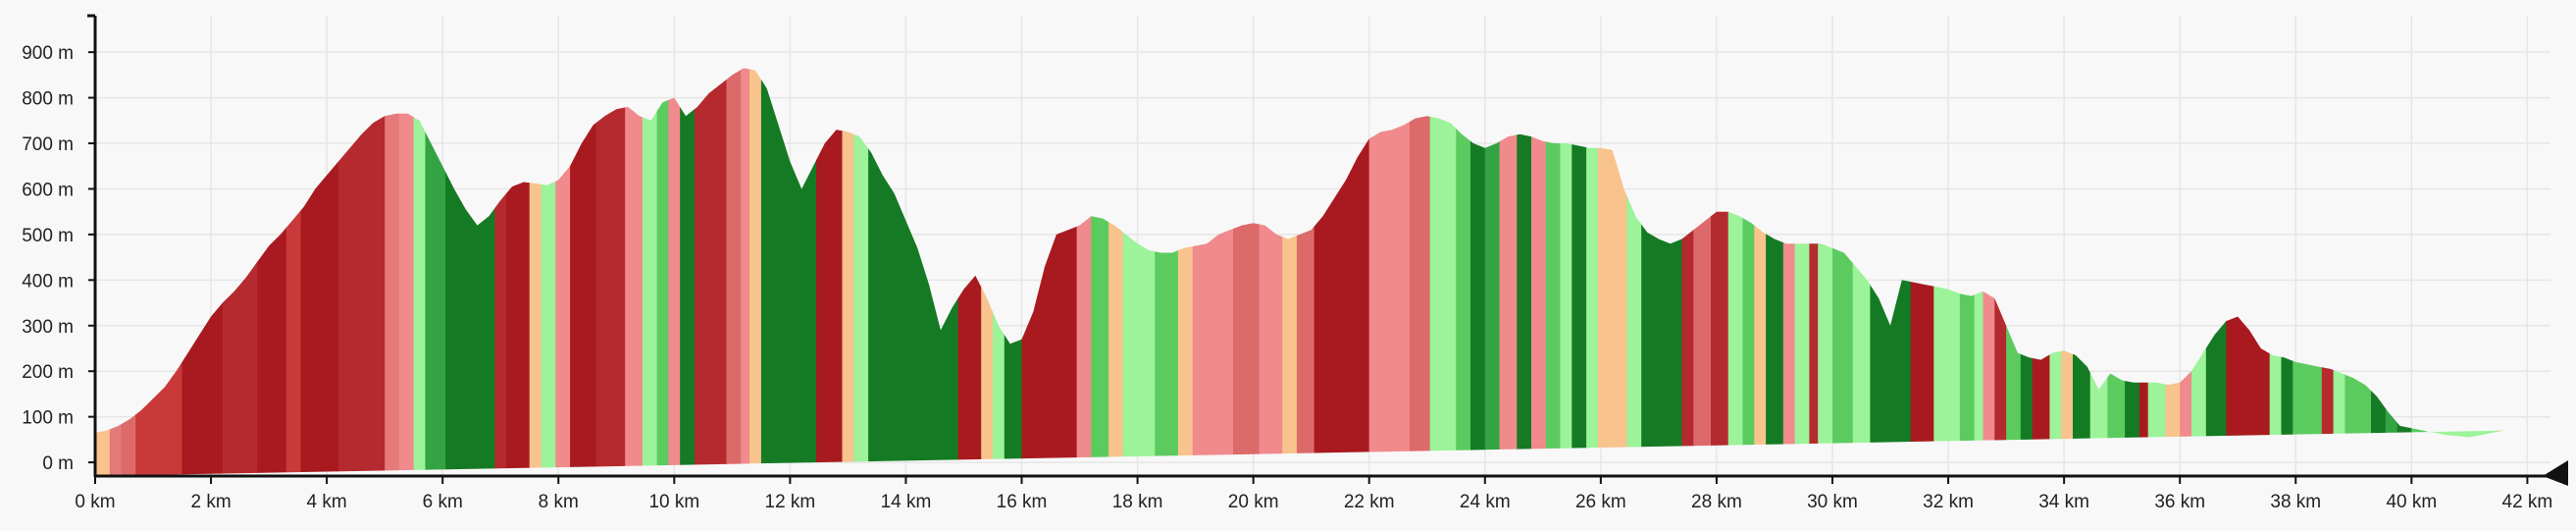 The image size is (2576, 531). What do you see at coordinates (2063, 502) in the screenshot?
I see `x-tick-label: 34 km` at bounding box center [2063, 502].